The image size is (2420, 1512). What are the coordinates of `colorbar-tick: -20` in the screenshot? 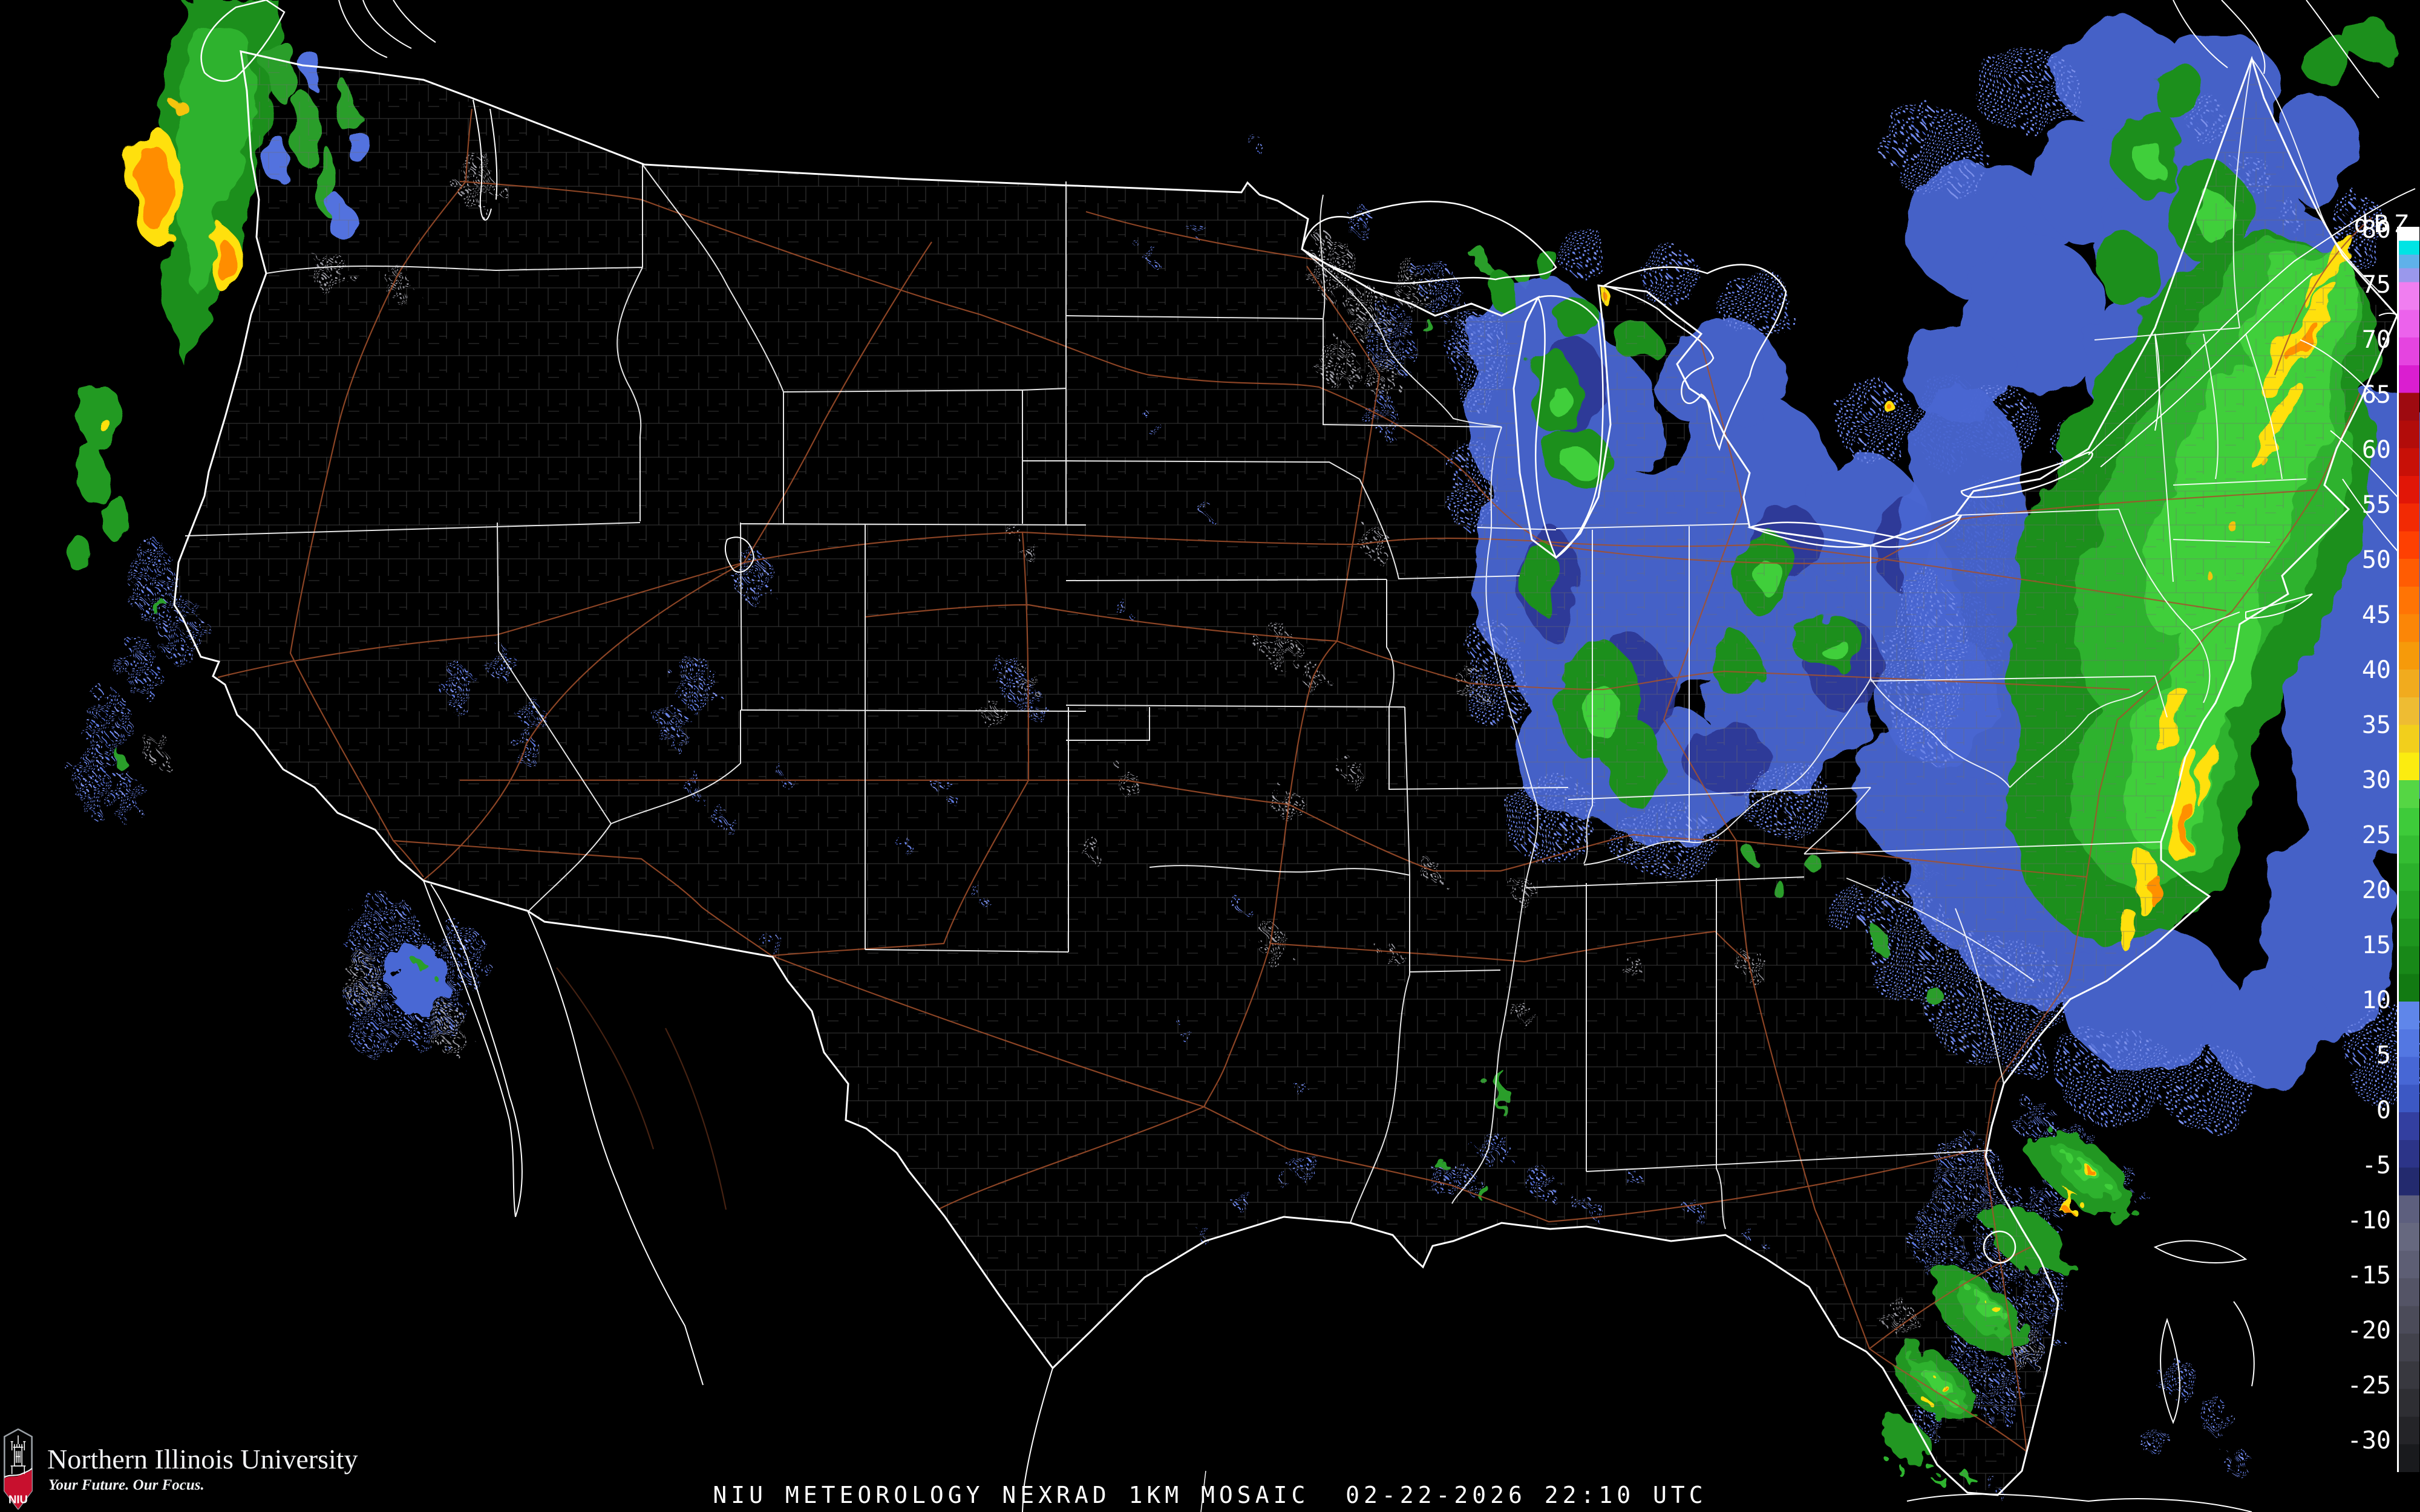 It's located at (2369, 1330).